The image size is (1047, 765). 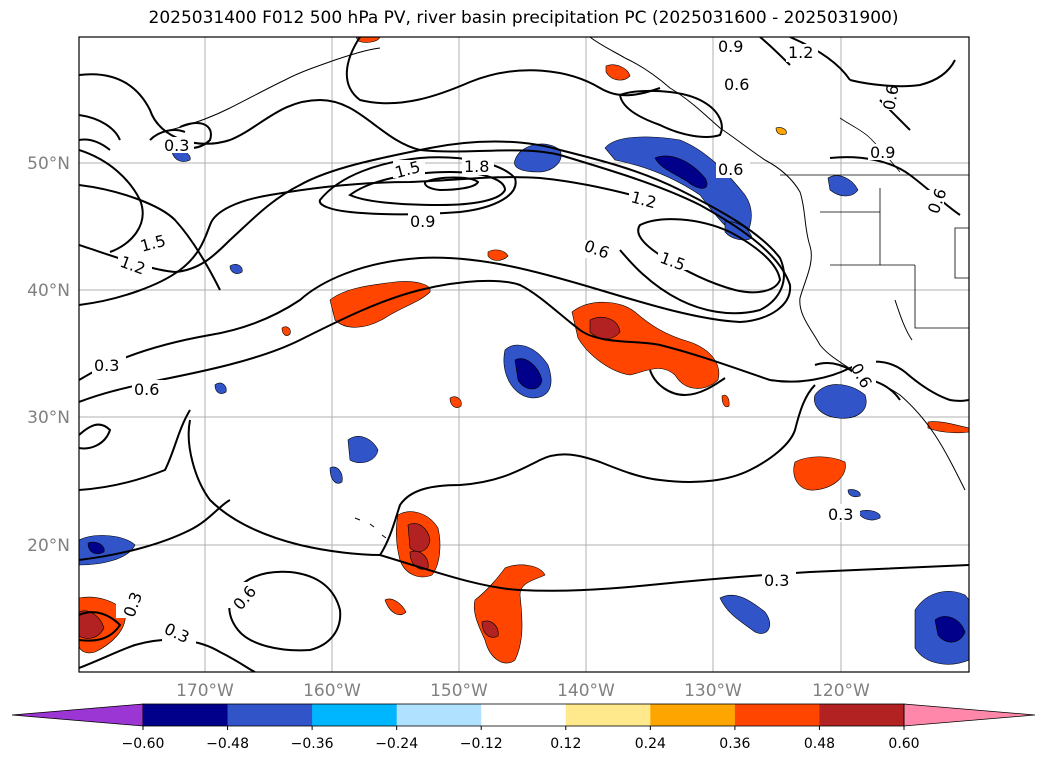 What do you see at coordinates (969, 715) in the screenshot?
I see `colorbar-extend-high` at bounding box center [969, 715].